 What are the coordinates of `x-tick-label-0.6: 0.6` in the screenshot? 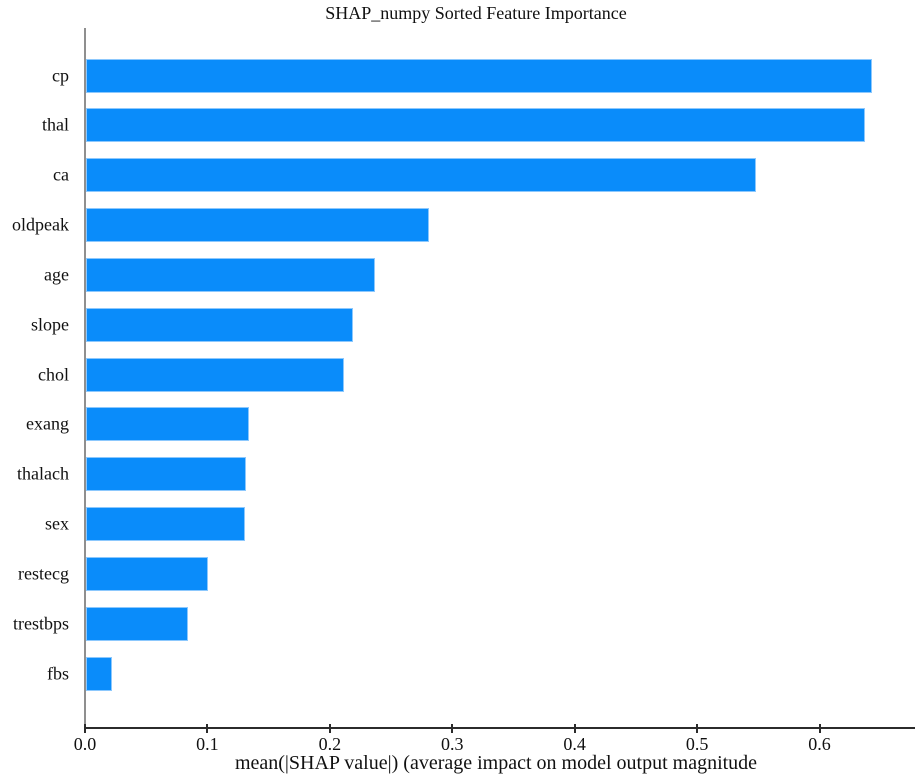 It's located at (819, 744).